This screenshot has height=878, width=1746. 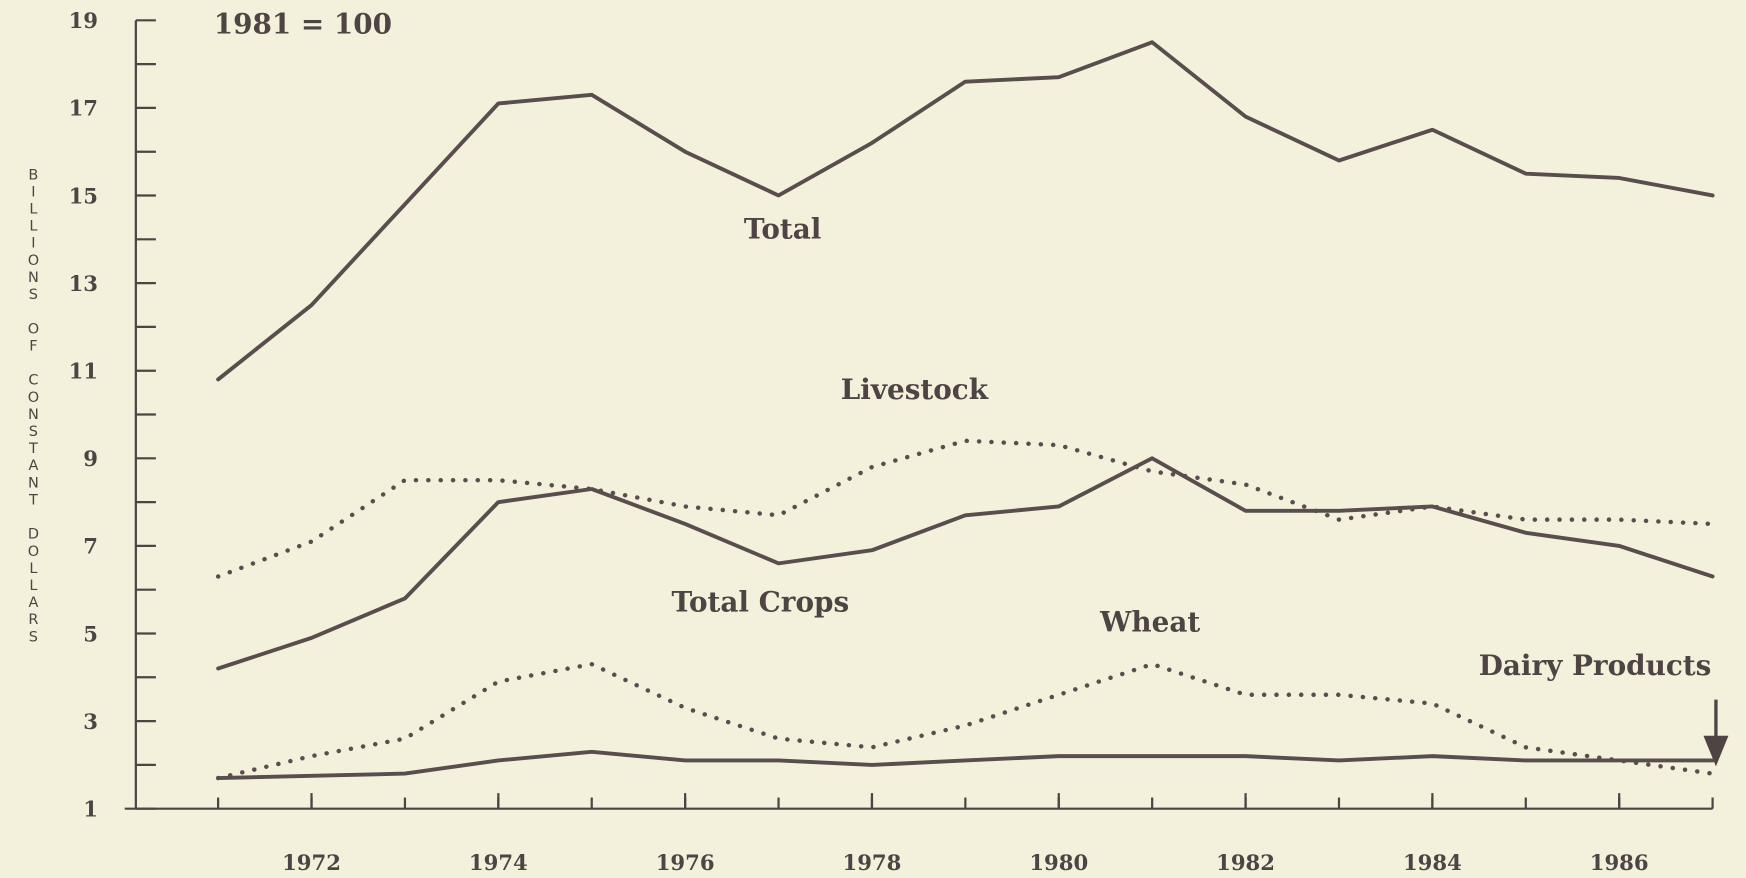 What do you see at coordinates (83, 20) in the screenshot?
I see `y-tick-label: 19` at bounding box center [83, 20].